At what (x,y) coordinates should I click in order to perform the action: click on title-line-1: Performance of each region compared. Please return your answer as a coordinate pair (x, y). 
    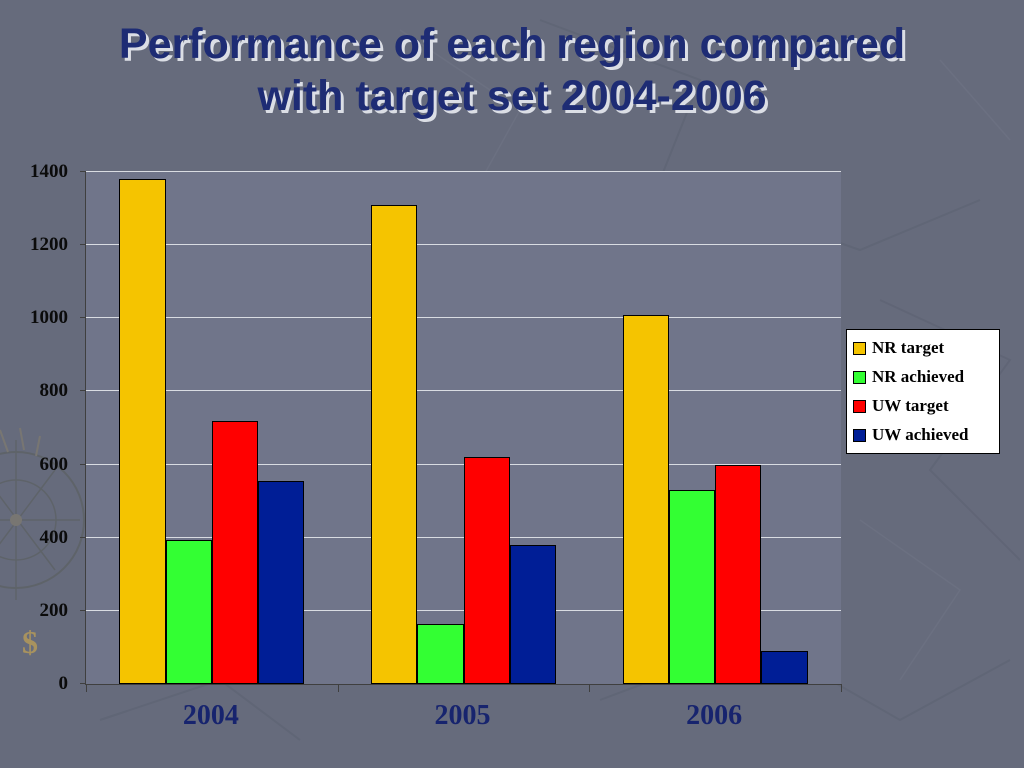
    Looking at the image, I should click on (512, 44).